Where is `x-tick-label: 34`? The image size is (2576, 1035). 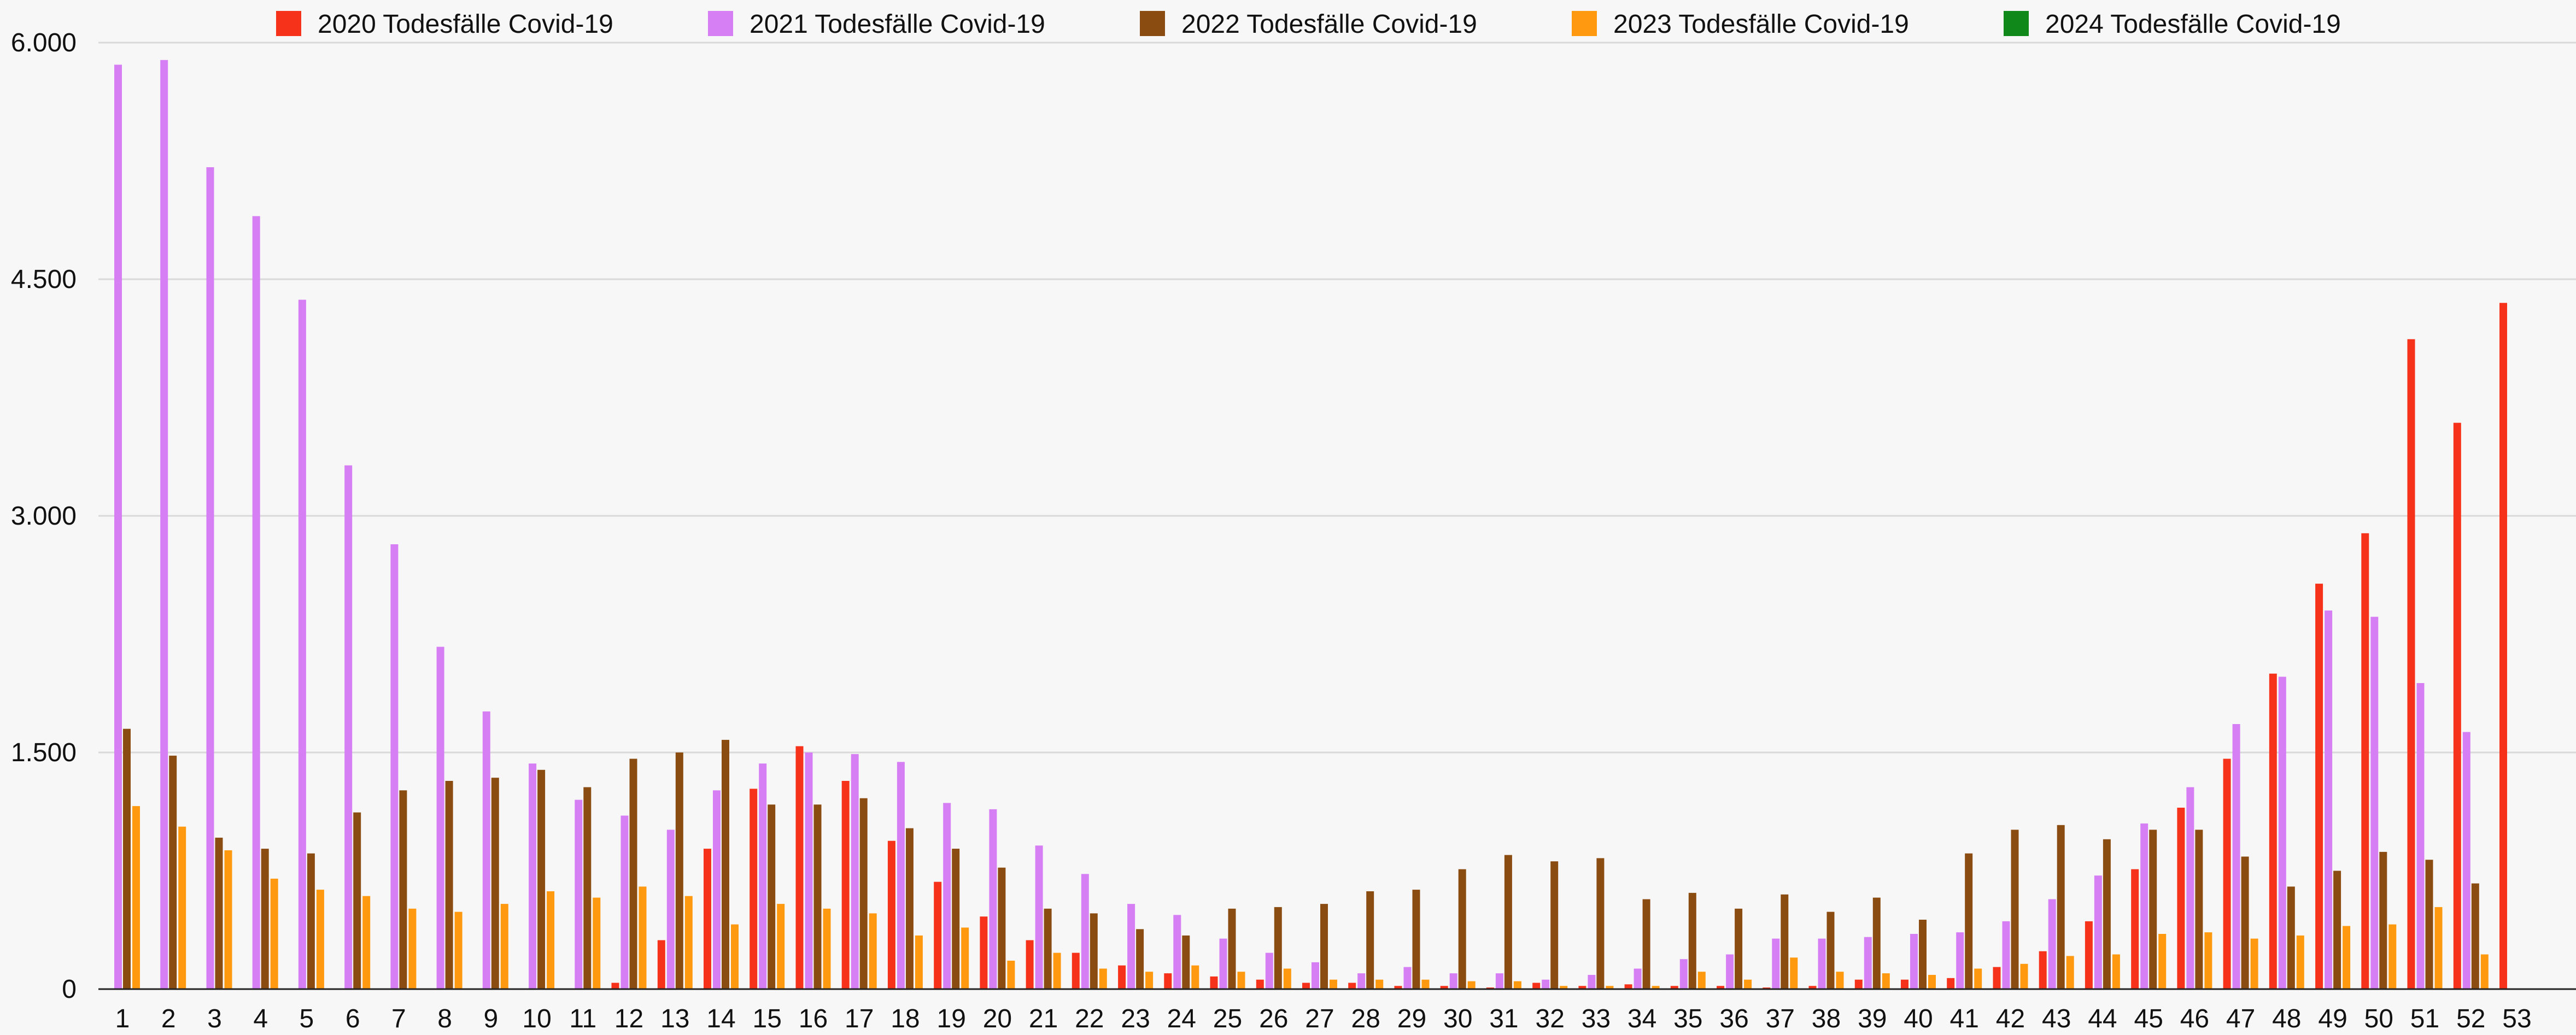
x-tick-label: 34 is located at coordinates (1642, 1018).